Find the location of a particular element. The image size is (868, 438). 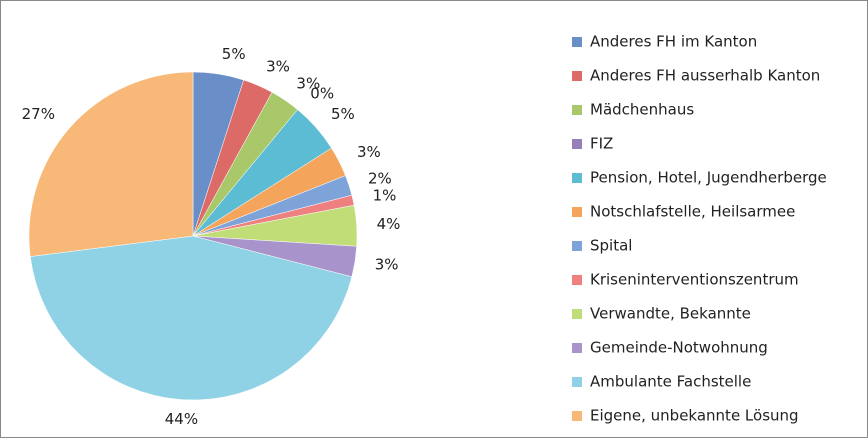

data-label: 27% is located at coordinates (38, 114).